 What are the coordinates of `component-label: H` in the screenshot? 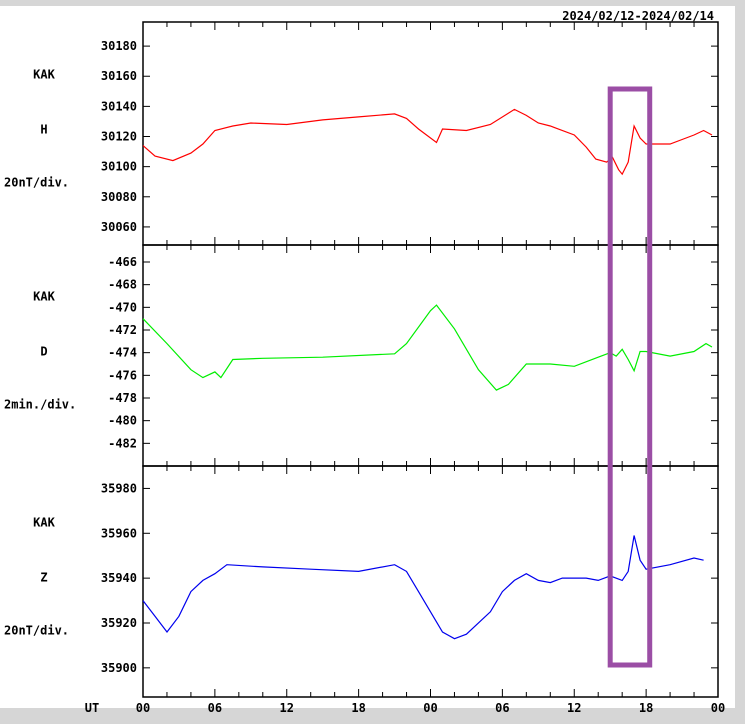 It's located at (43, 130).